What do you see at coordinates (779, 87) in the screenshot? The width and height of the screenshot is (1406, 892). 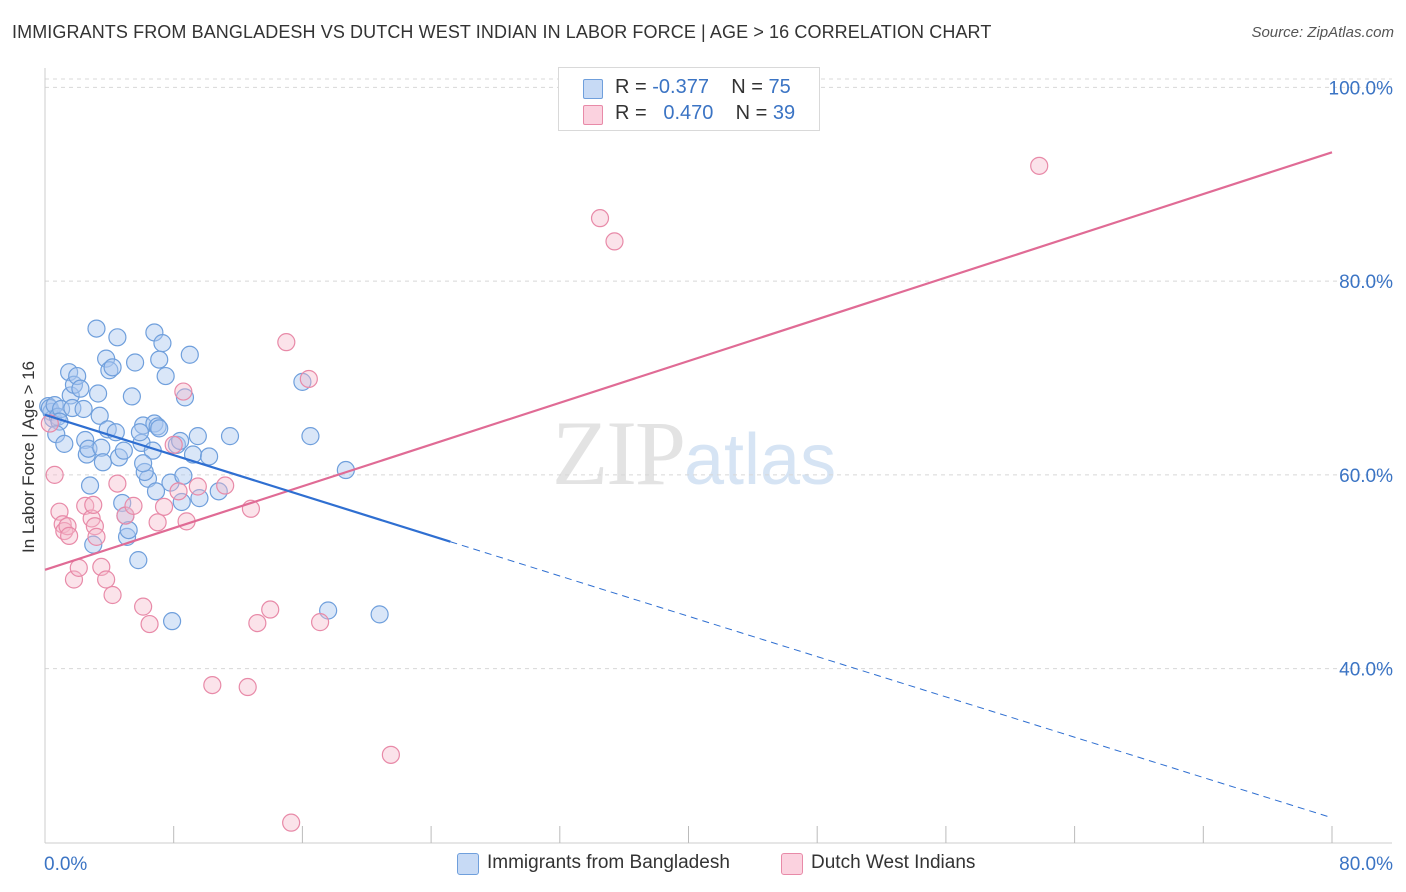 I see `n-value-bangladesh: 75` at bounding box center [779, 87].